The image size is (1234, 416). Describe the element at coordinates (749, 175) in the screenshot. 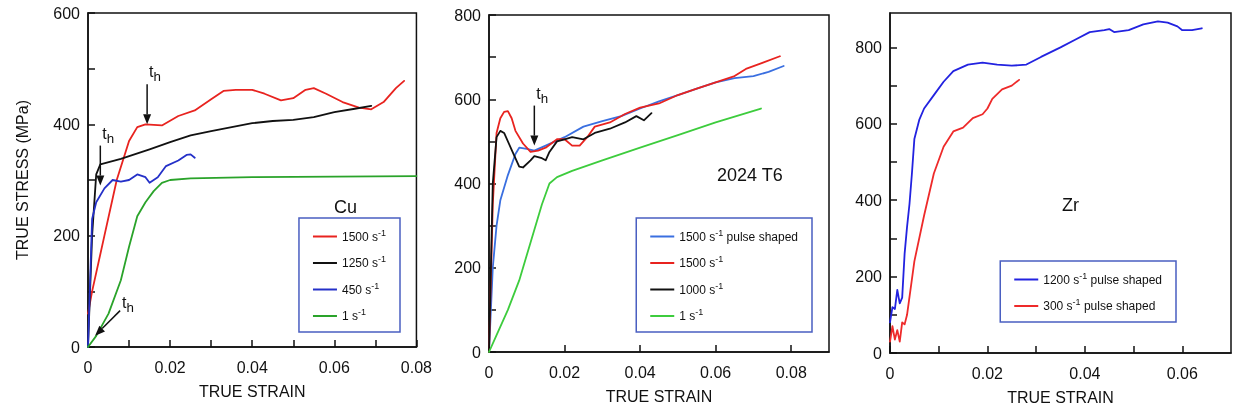

I see `annotation: 2024 T6` at that location.